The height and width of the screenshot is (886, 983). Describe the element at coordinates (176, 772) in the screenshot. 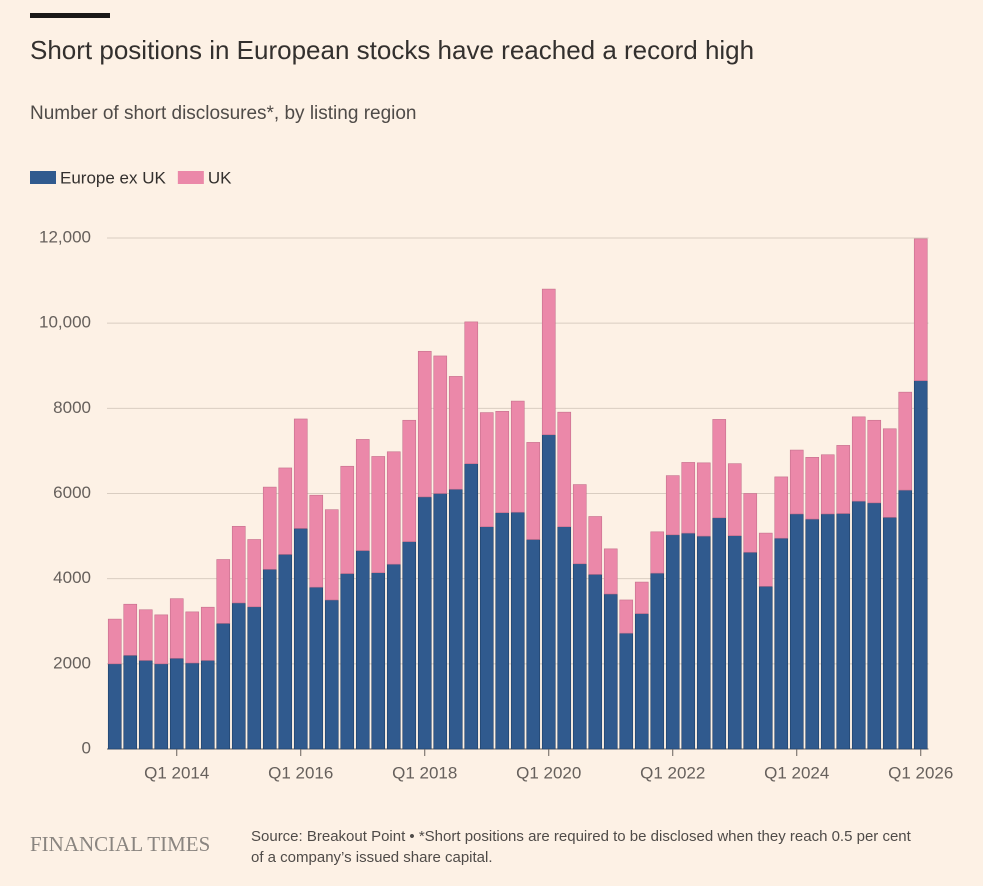

I see `x-tick-label: Q1 2014` at that location.